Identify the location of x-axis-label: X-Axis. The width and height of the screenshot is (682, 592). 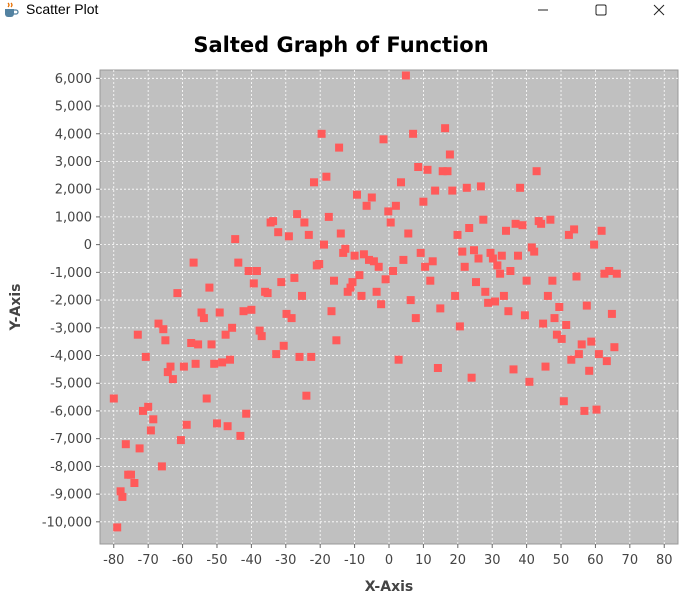
(389, 585).